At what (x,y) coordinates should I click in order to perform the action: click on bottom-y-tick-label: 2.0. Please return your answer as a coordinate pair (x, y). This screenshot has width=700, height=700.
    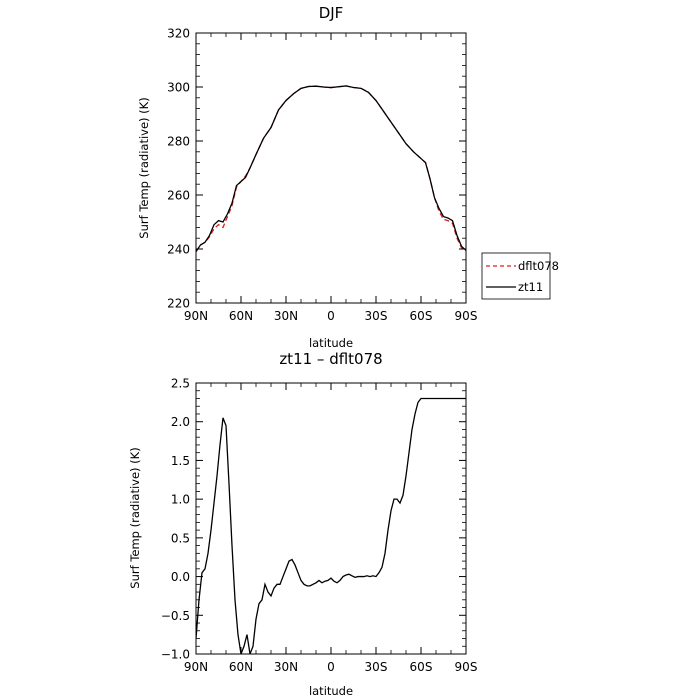
    Looking at the image, I should click on (180, 422).